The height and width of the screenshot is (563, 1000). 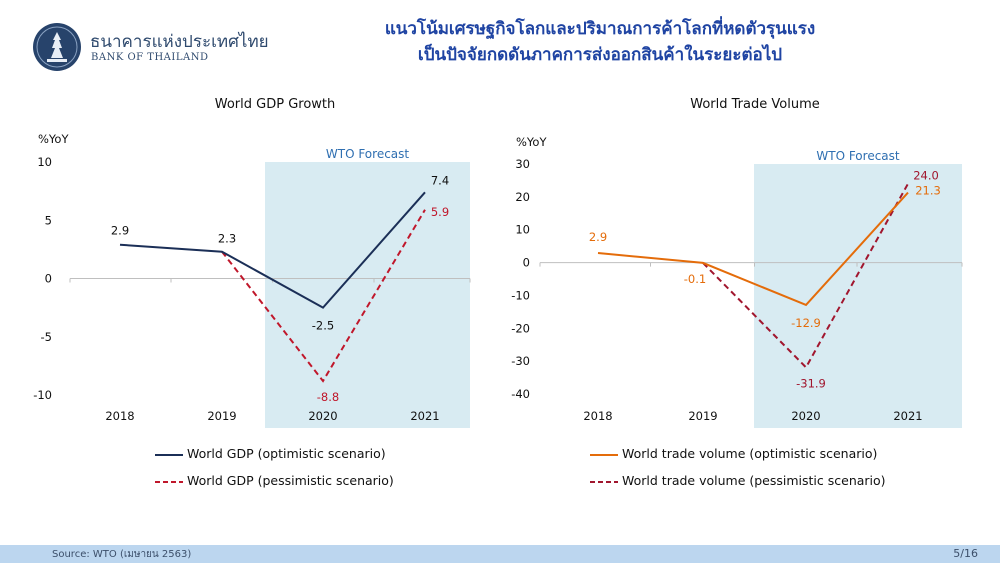 I want to click on legend-trade-optimistic-label: World trade volume (optimistic scenario), so click(x=750, y=453).